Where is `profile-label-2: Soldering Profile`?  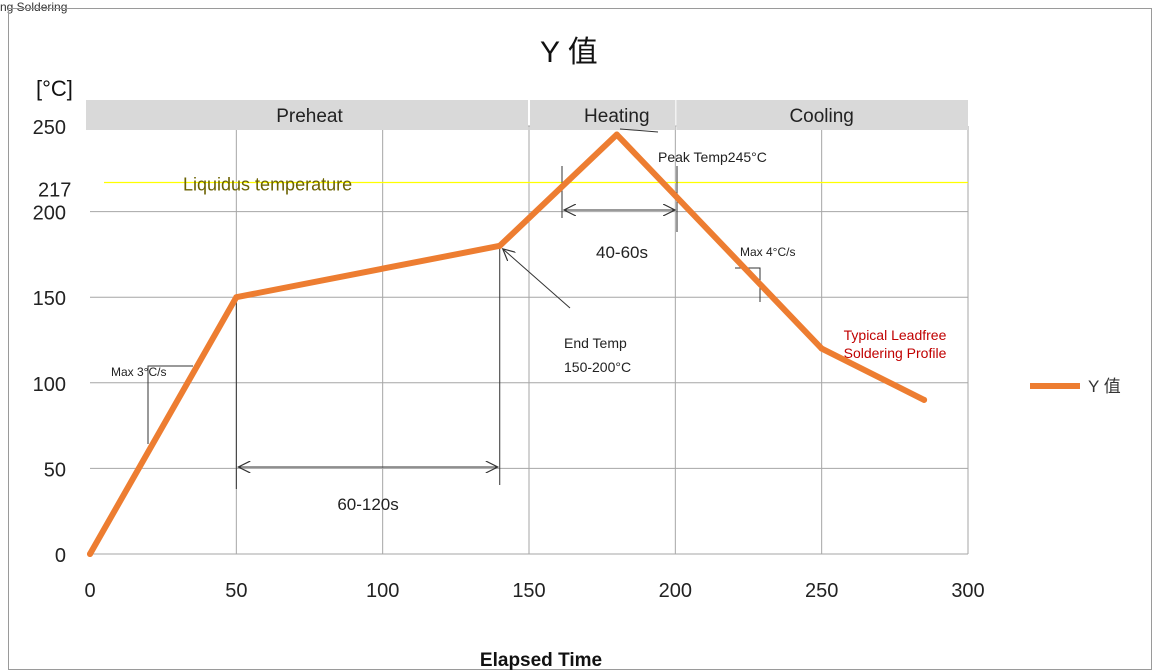
profile-label-2: Soldering Profile is located at coordinates (895, 353).